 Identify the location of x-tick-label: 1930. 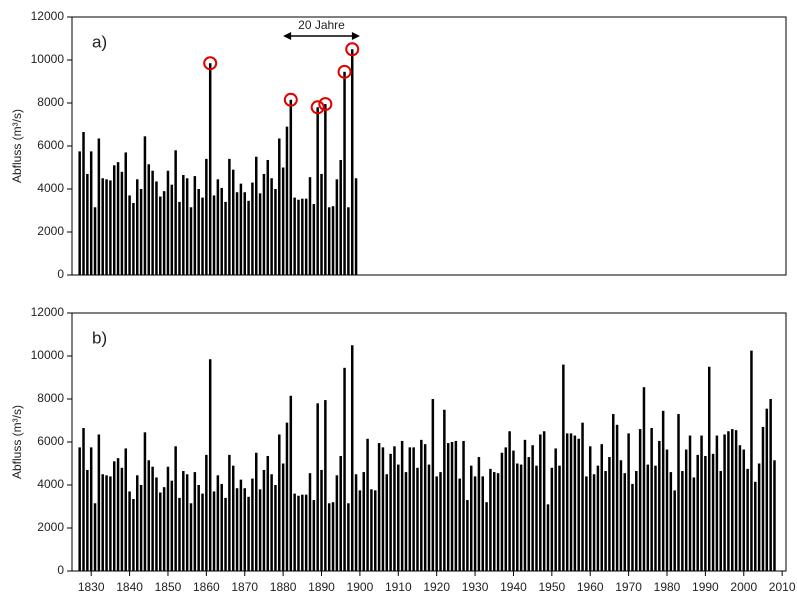
(475, 587).